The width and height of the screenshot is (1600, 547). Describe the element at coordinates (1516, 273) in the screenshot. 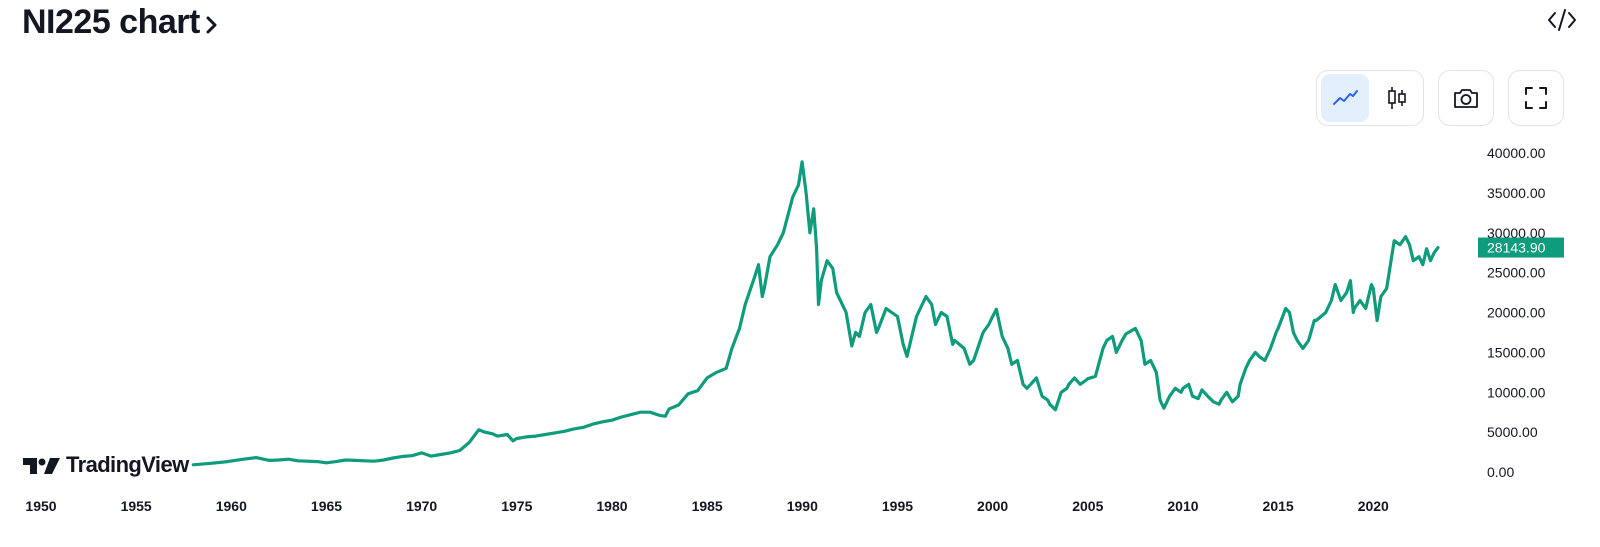

I see `y-tick-label: 25000.00` at that location.